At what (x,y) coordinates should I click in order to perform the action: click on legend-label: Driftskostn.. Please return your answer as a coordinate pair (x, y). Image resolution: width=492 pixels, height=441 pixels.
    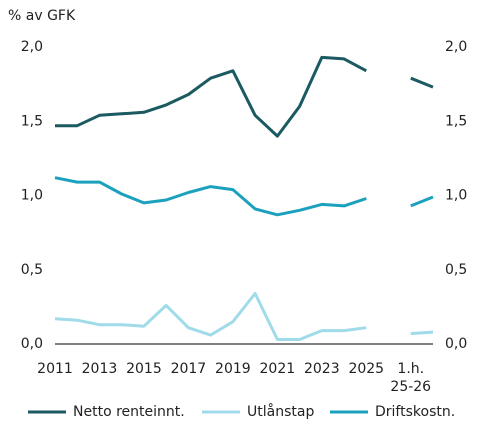
    Looking at the image, I should click on (415, 412).